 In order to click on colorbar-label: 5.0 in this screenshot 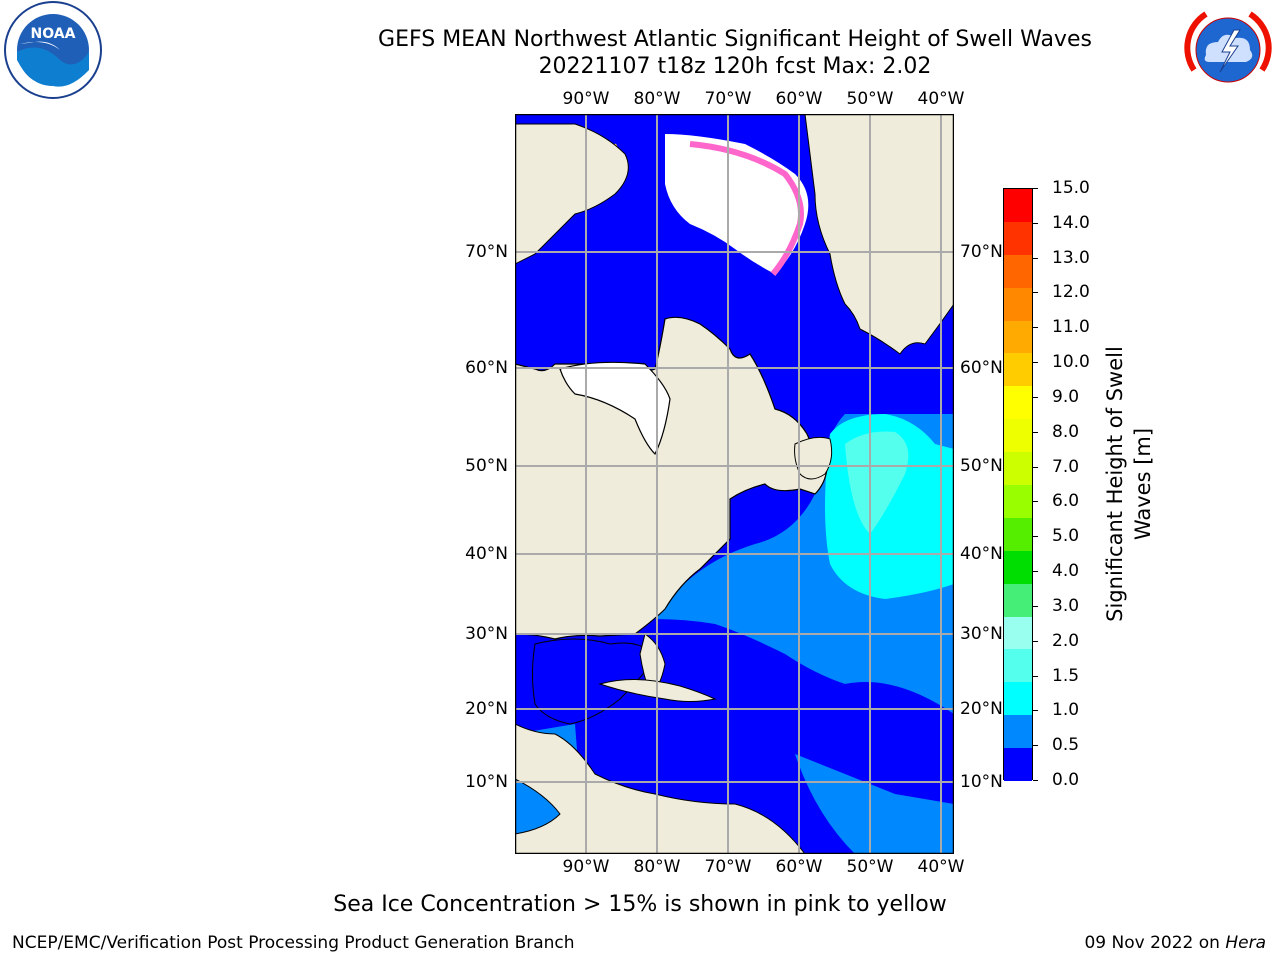, I will do `click(1066, 536)`.